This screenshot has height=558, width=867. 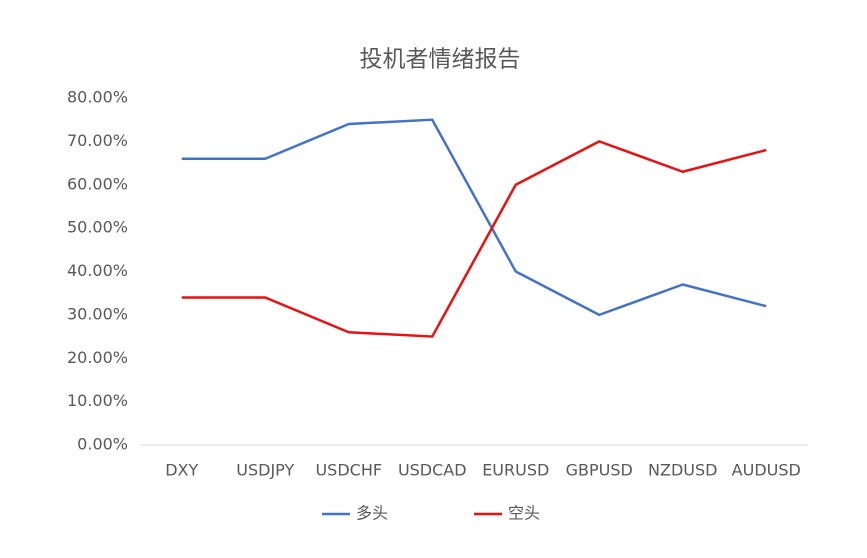 I want to click on y-tick-label: 0.00%, so click(x=102, y=444).